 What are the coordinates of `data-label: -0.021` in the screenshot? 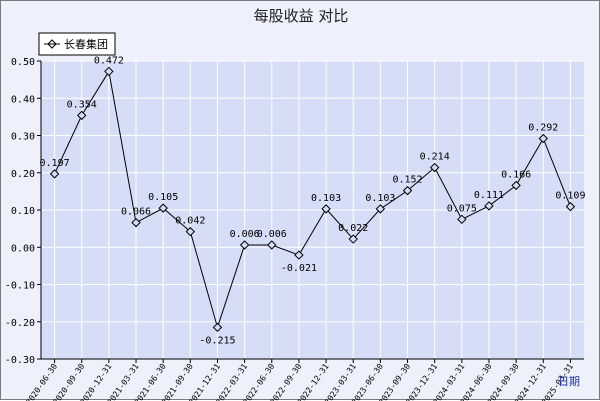 It's located at (299, 268).